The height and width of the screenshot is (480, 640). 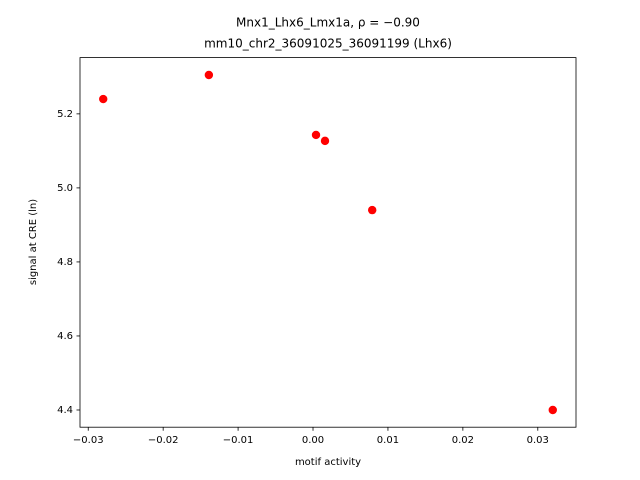 I want to click on x-tick-label: 0.01, so click(x=388, y=440).